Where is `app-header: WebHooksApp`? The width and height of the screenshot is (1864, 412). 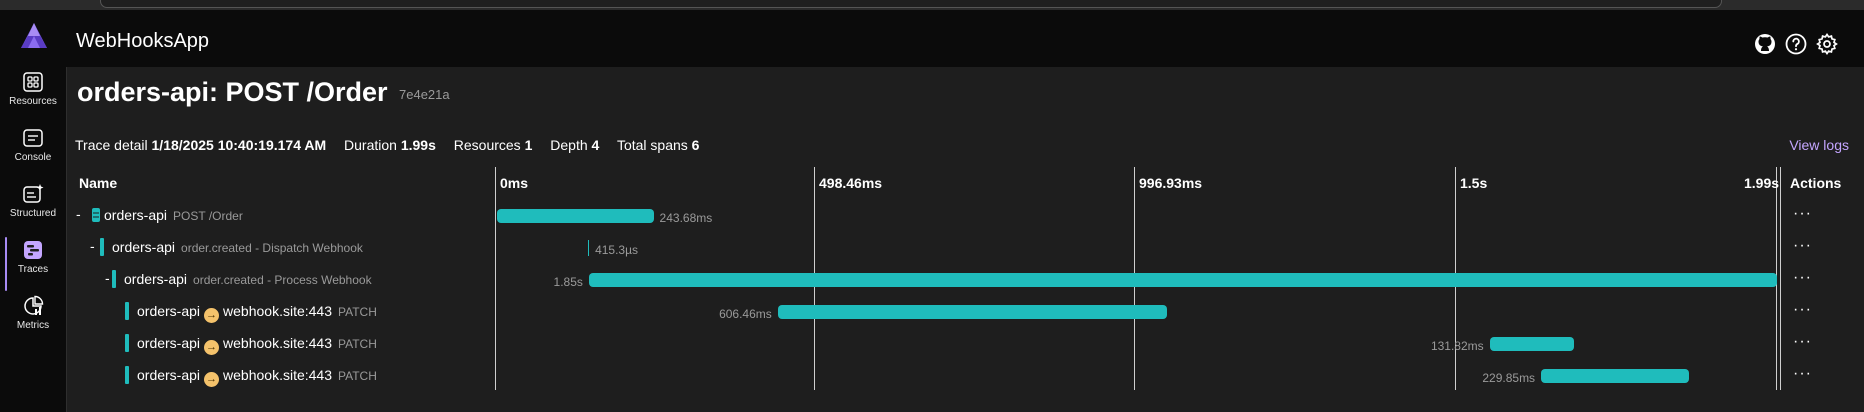
app-header: WebHooksApp is located at coordinates (932, 38).